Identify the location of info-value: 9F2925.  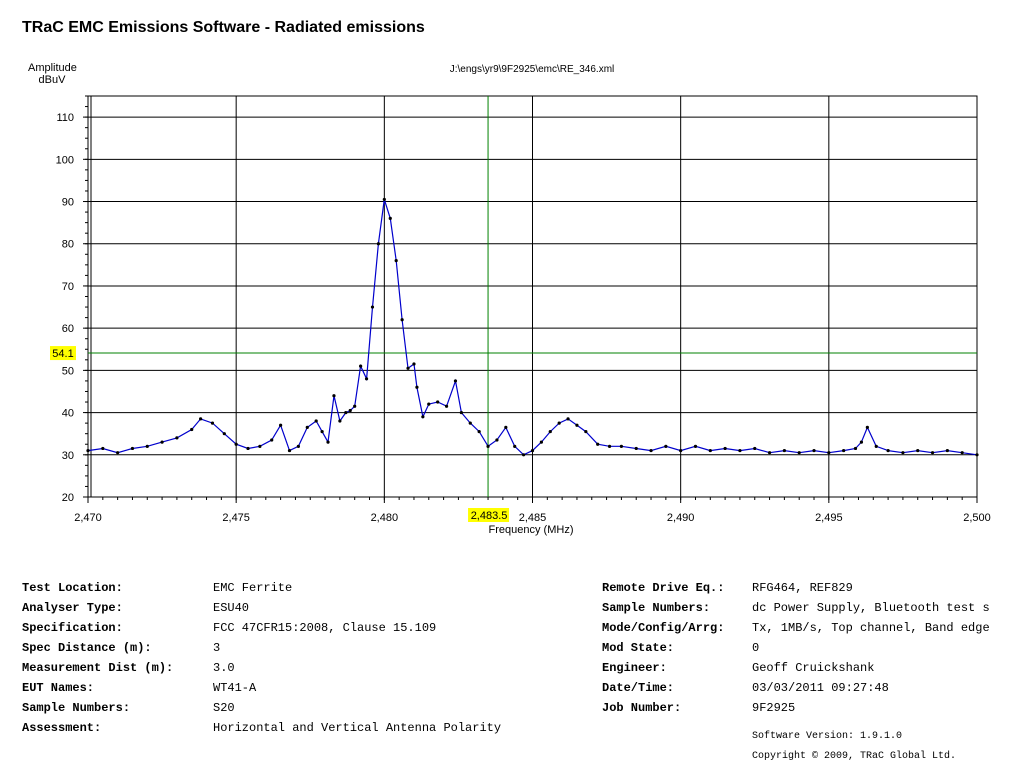
(774, 708).